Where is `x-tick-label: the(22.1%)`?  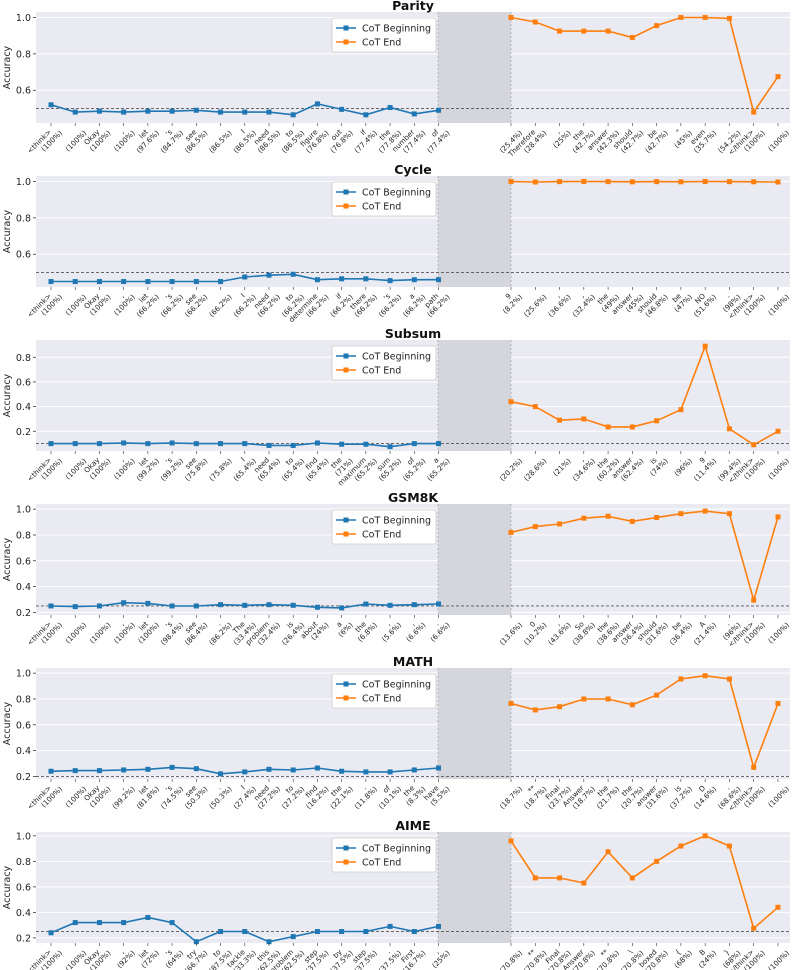 x-tick-label: the(22.1%) is located at coordinates (338, 794).